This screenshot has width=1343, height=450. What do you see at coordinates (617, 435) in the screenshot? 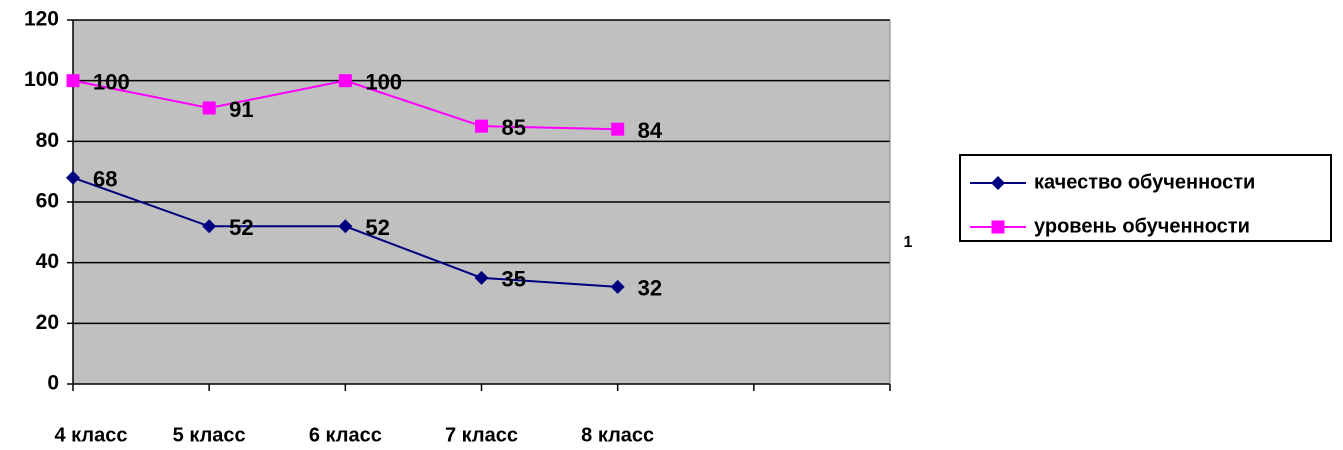
I see `x-tick-label: 8 класс` at bounding box center [617, 435].